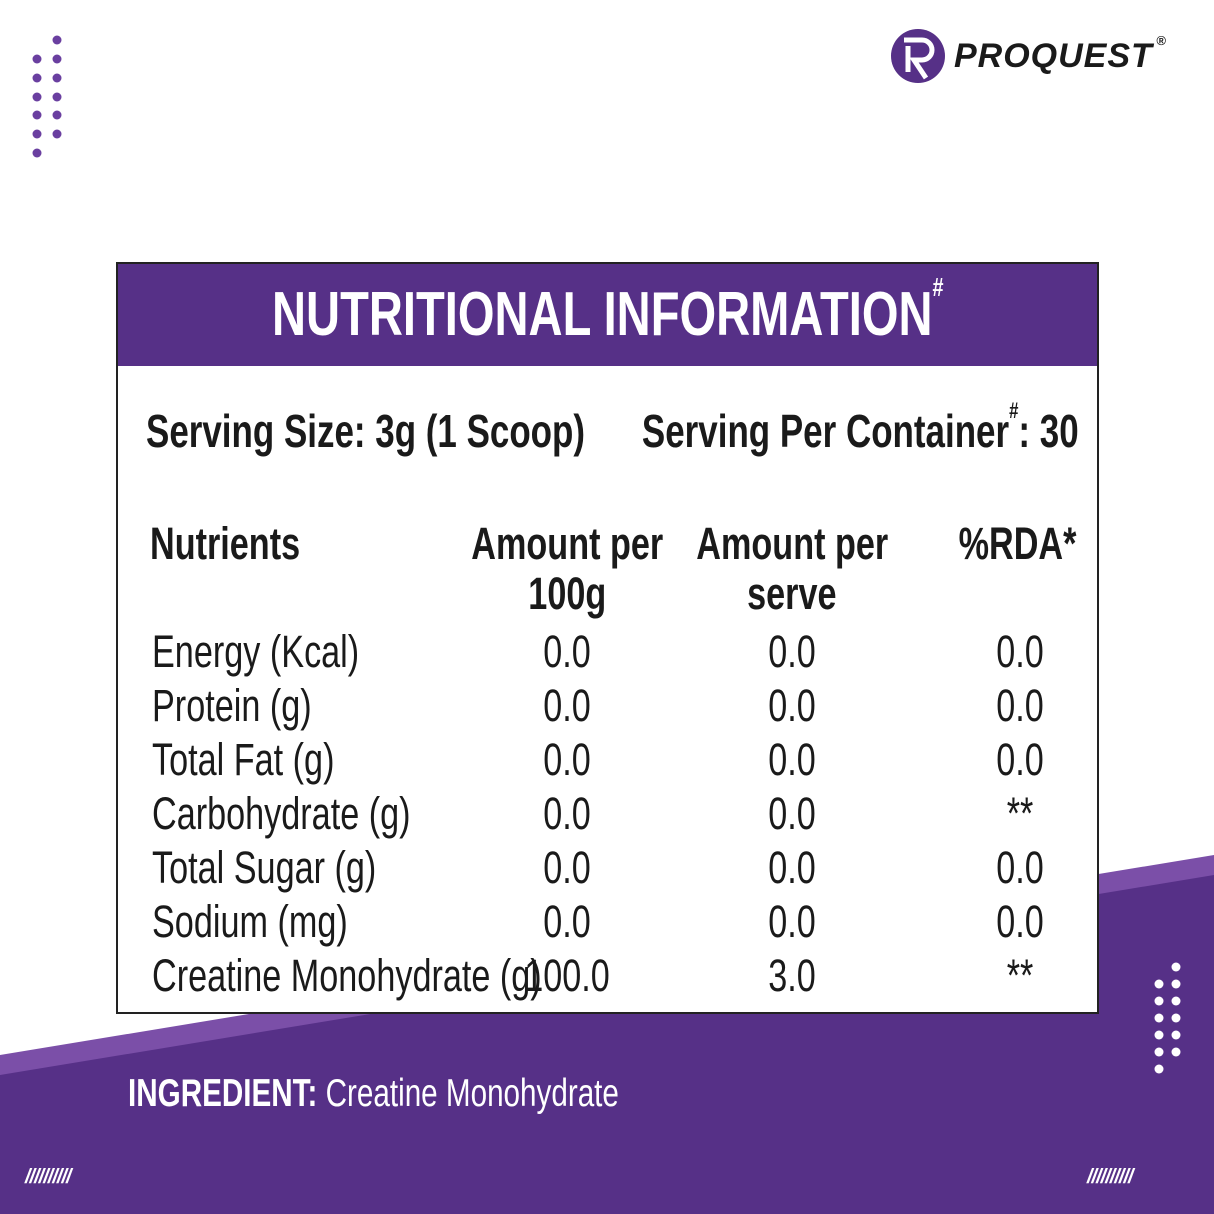  I want to click on nutrient-name: Energy (Kcal), so click(256, 651).